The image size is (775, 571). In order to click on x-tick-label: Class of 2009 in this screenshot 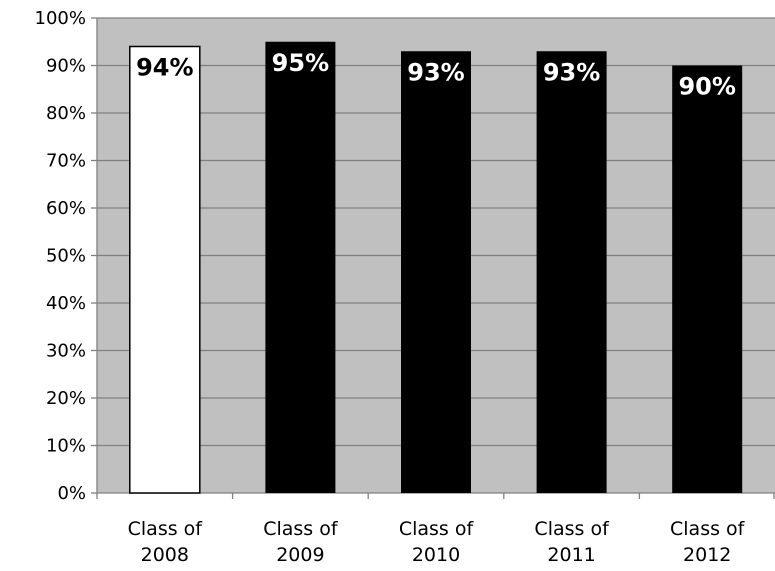, I will do `click(301, 542)`.